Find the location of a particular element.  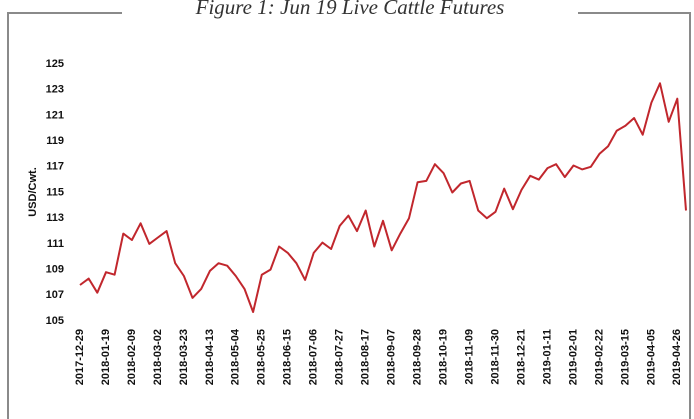

y-tick-label: 107 is located at coordinates (55, 295).